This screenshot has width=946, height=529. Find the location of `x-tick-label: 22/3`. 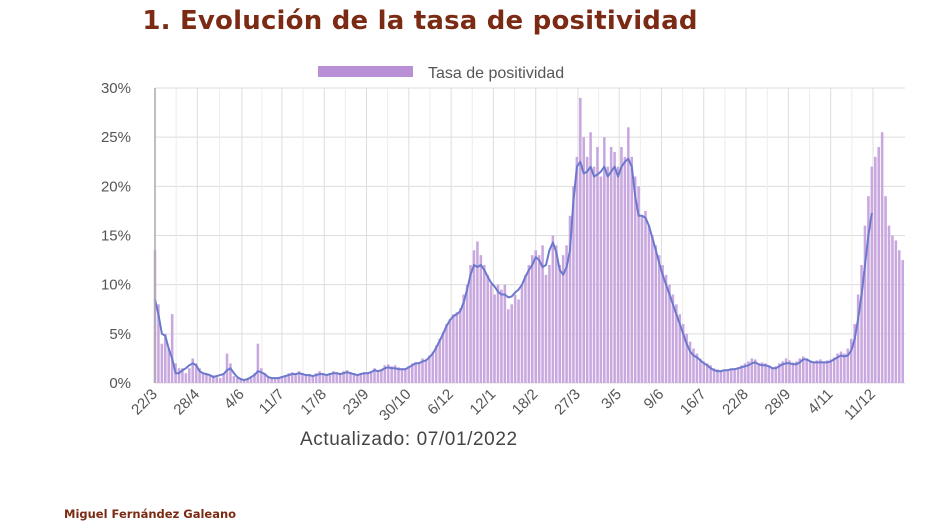

x-tick-label: 22/3 is located at coordinates (144, 402).